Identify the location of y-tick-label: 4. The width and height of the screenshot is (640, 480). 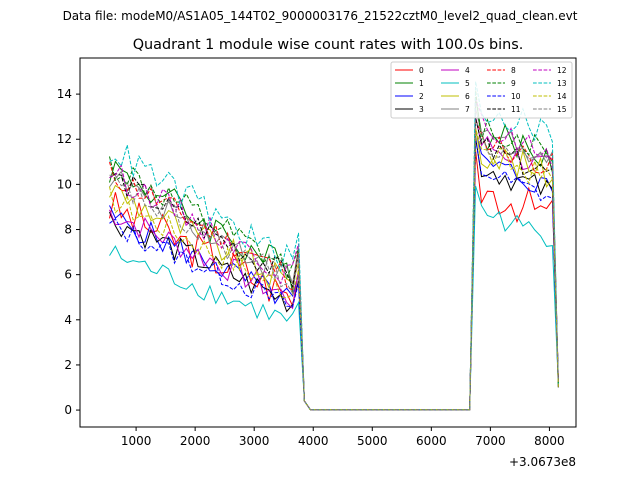
(68, 320).